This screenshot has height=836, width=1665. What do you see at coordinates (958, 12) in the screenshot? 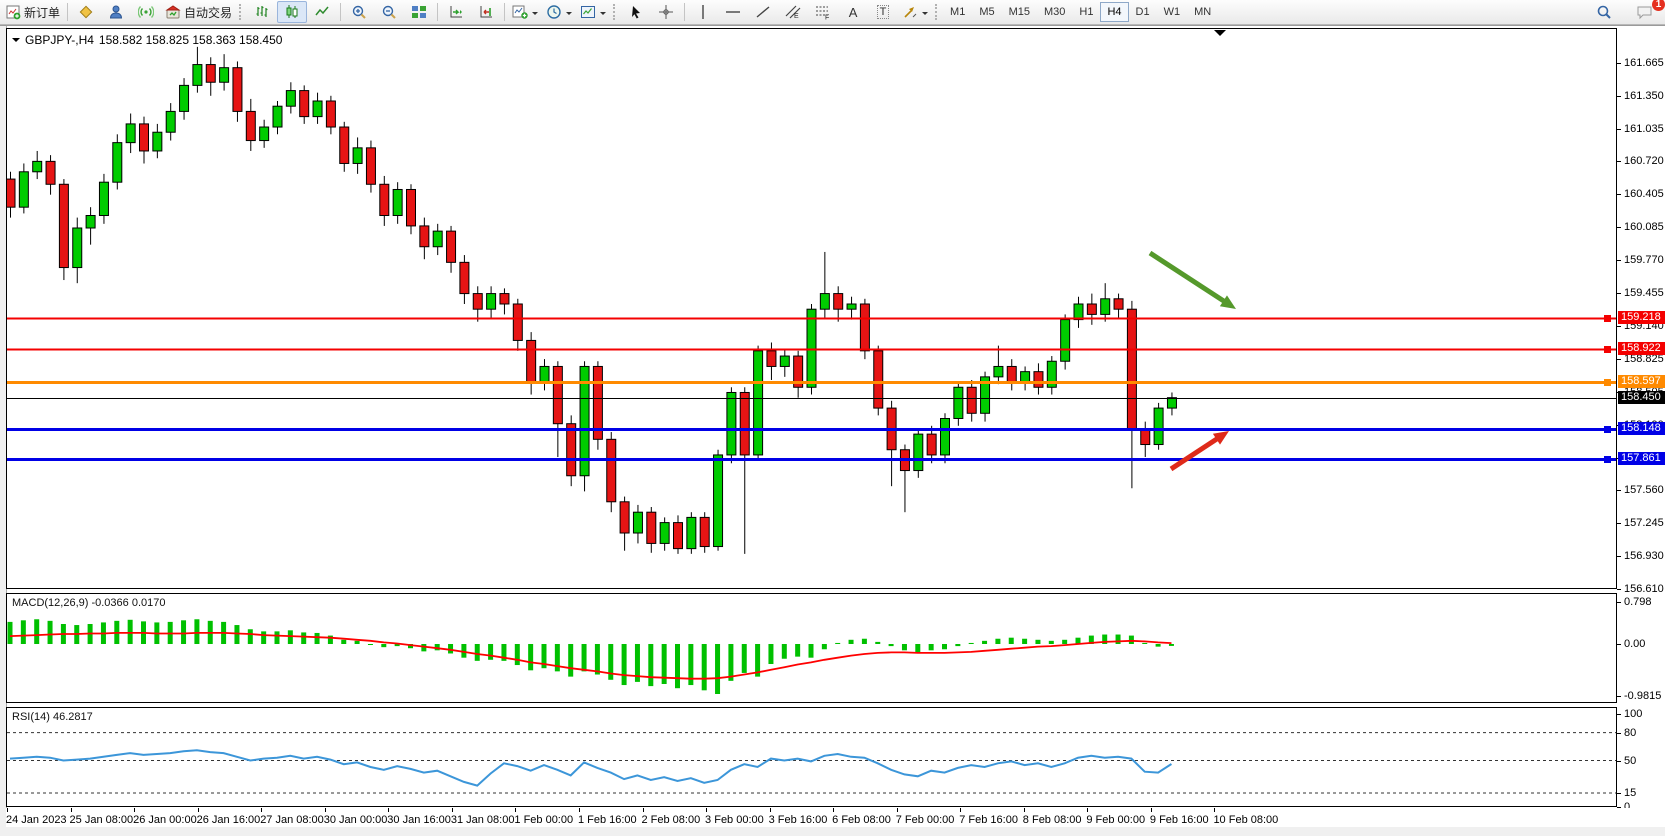
I see `timeframe-m1-button: M1` at bounding box center [958, 12].